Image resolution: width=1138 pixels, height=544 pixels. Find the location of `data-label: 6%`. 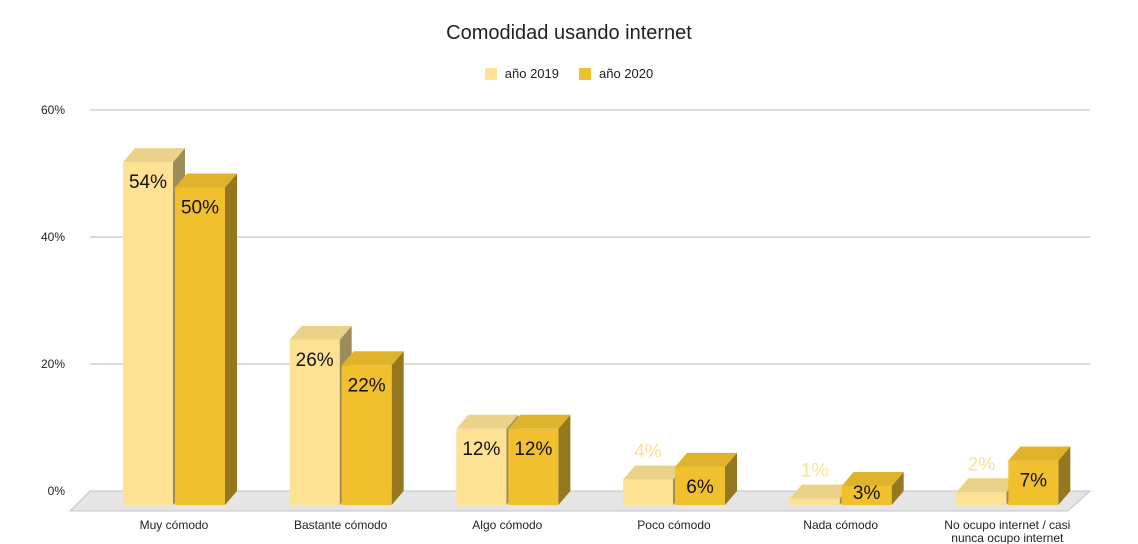

data-label: 6% is located at coordinates (700, 487).